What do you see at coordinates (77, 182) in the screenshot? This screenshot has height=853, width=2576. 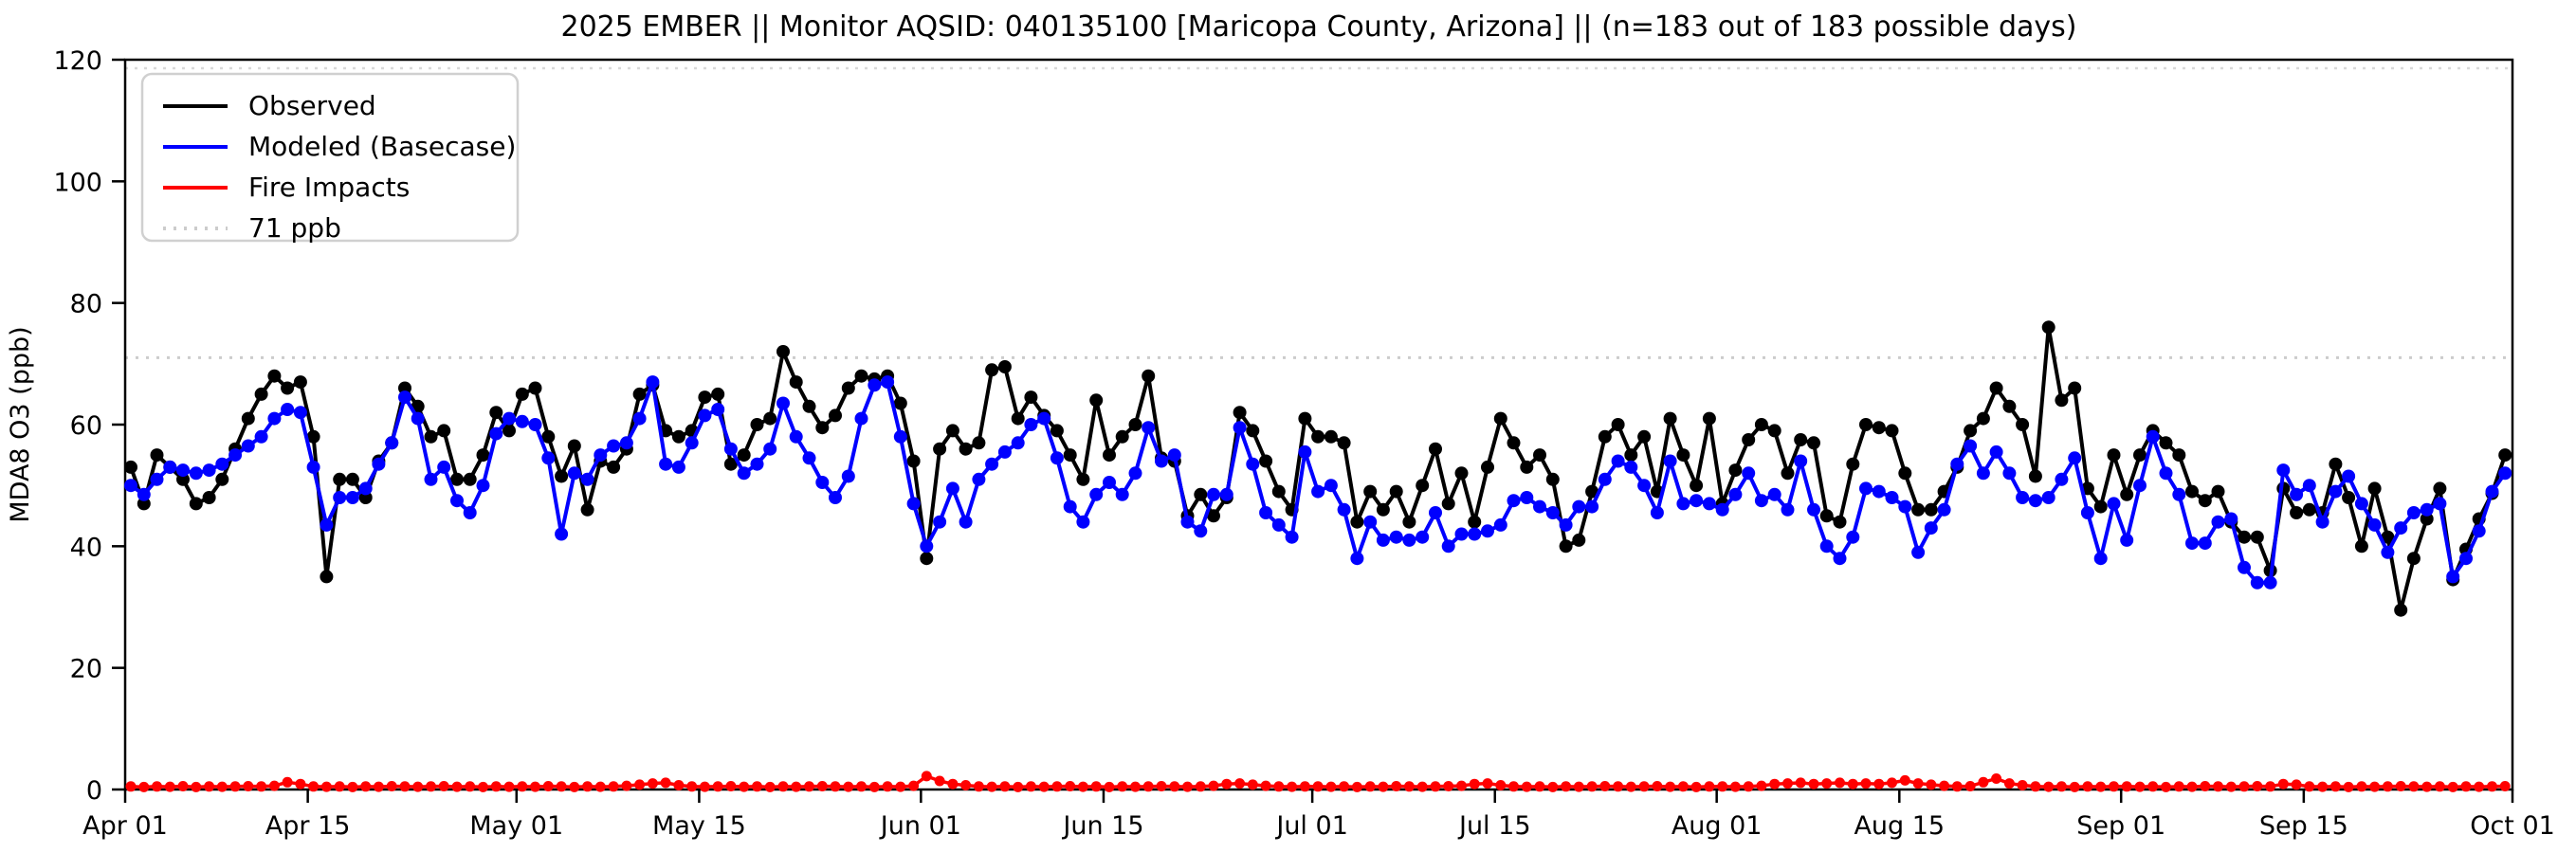 I see `y-tick-label: 100` at bounding box center [77, 182].